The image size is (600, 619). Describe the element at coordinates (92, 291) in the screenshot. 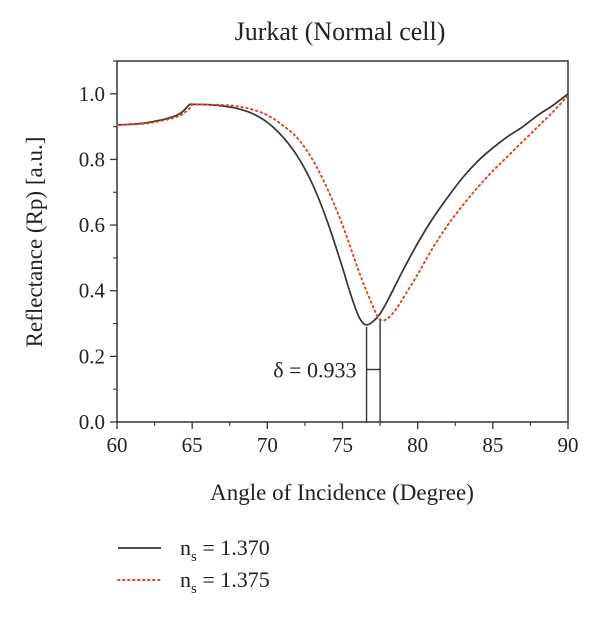

I see `y-tick-label: 0.4` at that location.